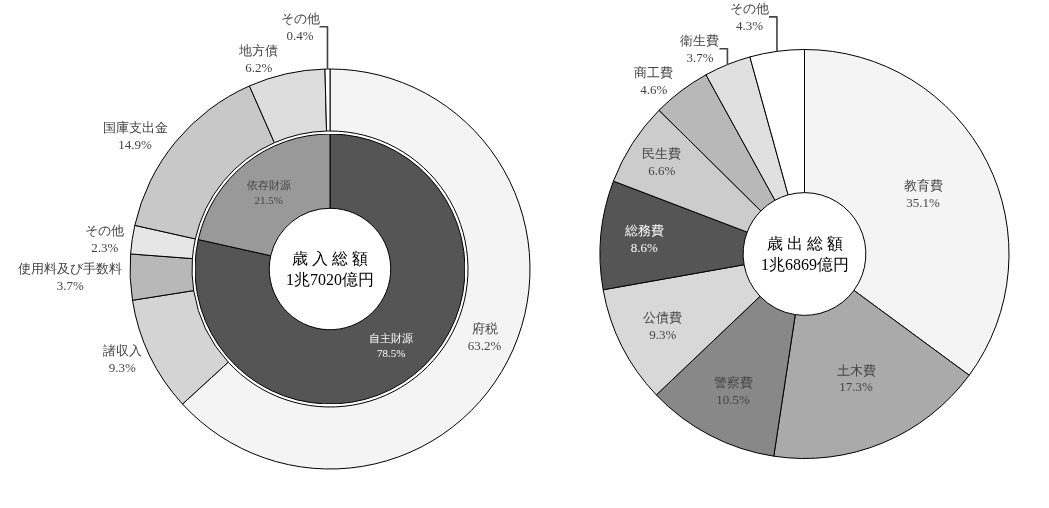 Image resolution: width=1049 pixels, height=508 pixels. What do you see at coordinates (391, 338) in the screenshot?
I see `slice-label: 自主財源` at bounding box center [391, 338].